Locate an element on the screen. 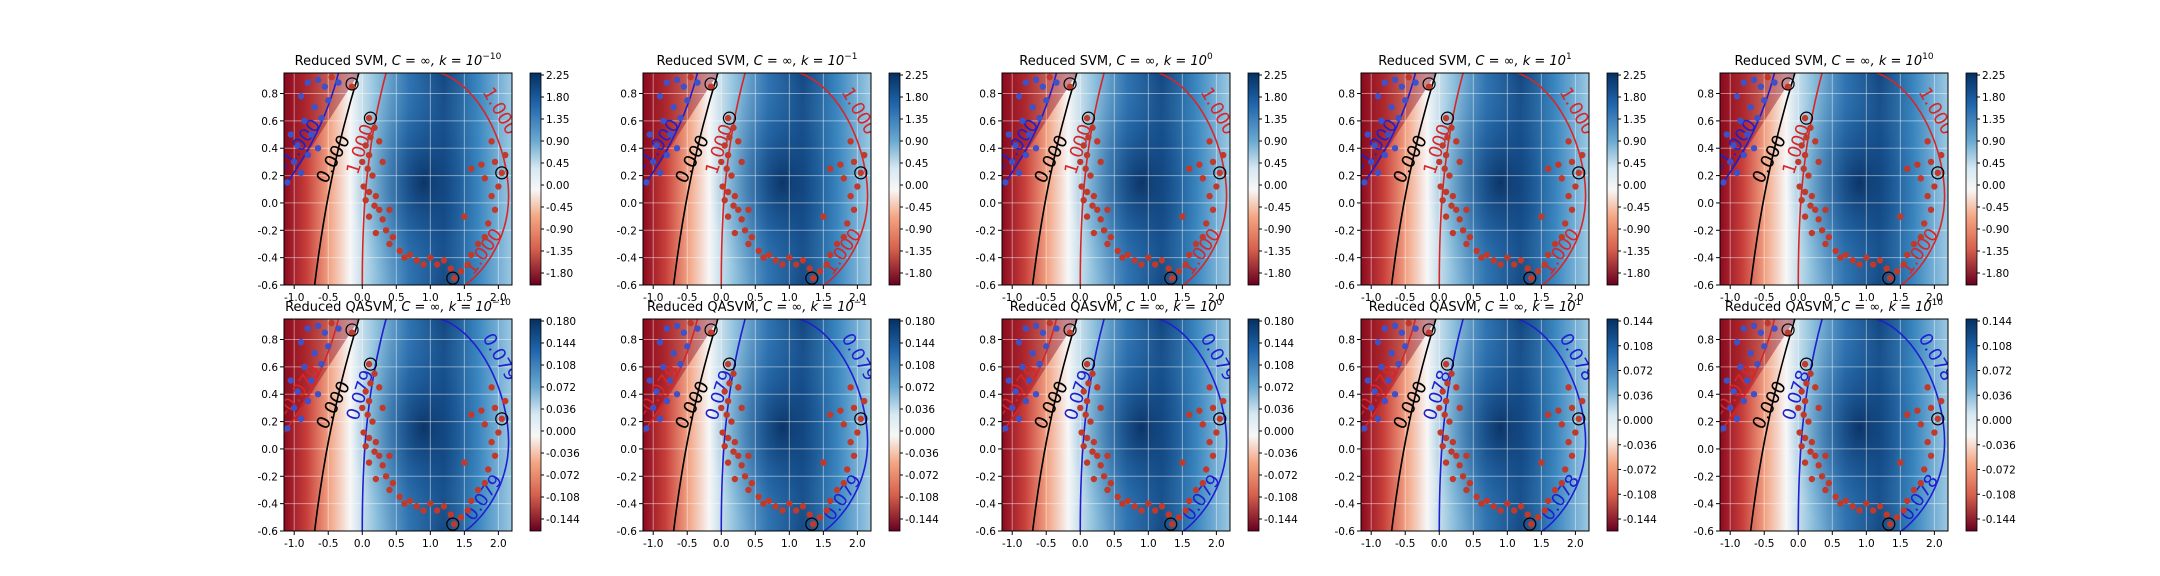 This screenshot has height=576, width=2160. y-tick-label: -0.6 is located at coordinates (1345, 532).